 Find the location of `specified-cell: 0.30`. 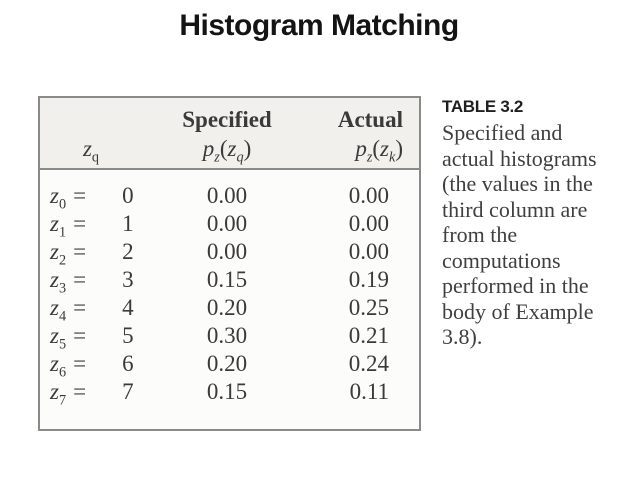

specified-cell: 0.30 is located at coordinates (227, 335).